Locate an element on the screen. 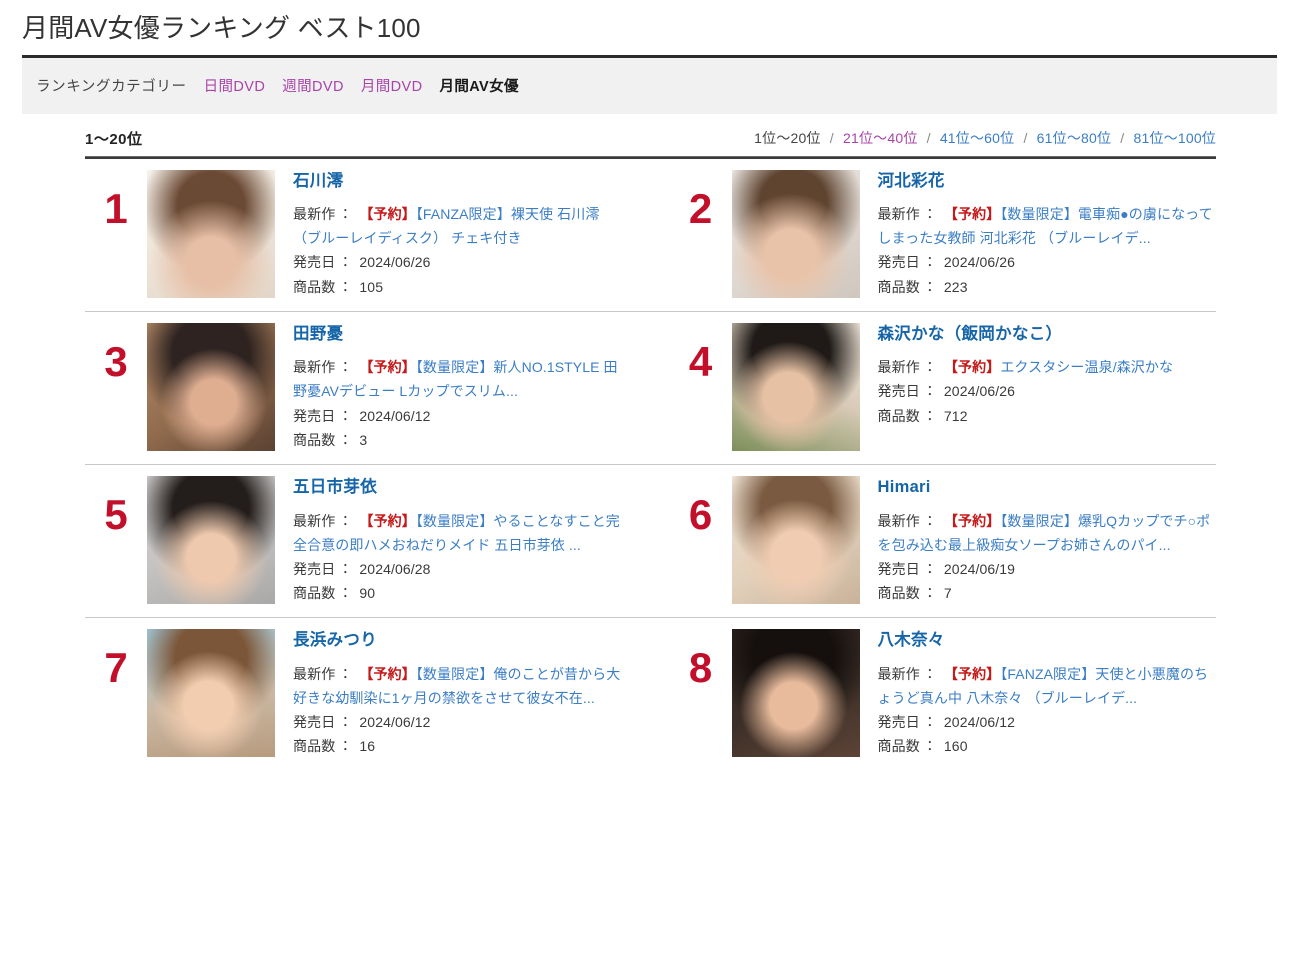  rank-number: 5 is located at coordinates (116, 514).